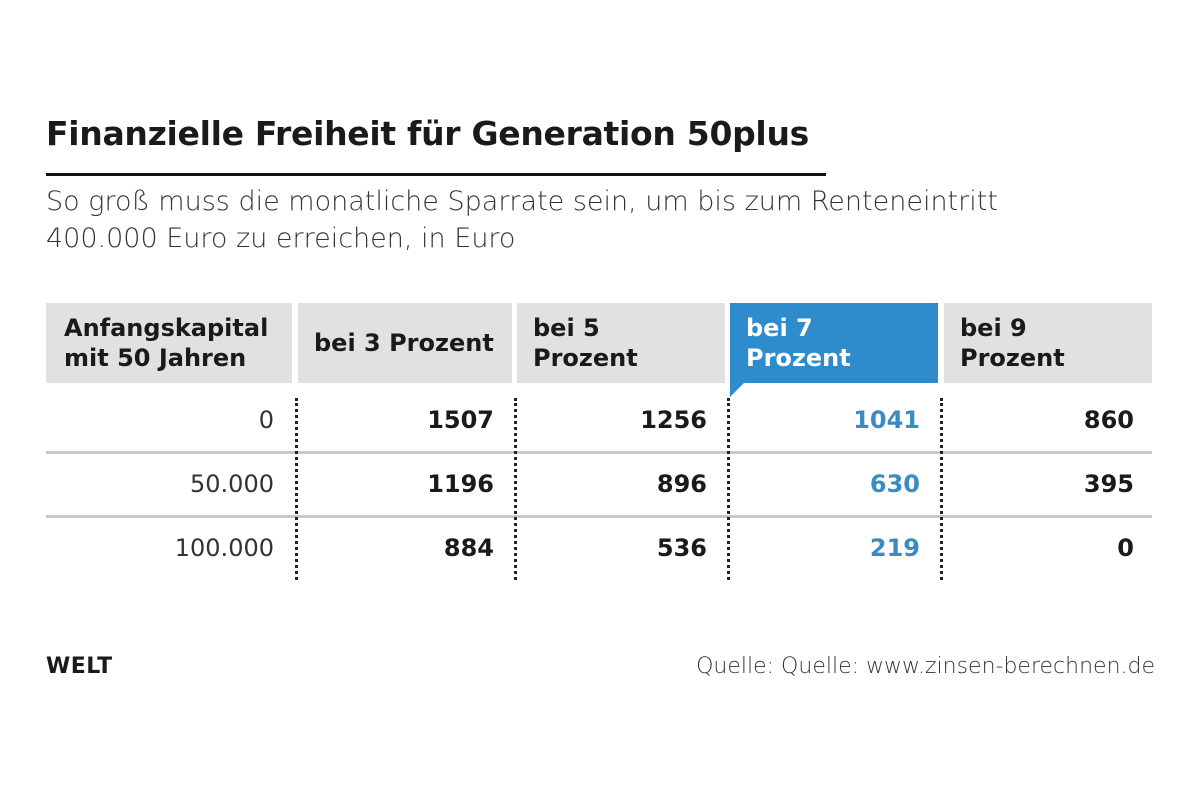 The image size is (1200, 800). I want to click on table-cell: 1041, so click(886, 420).